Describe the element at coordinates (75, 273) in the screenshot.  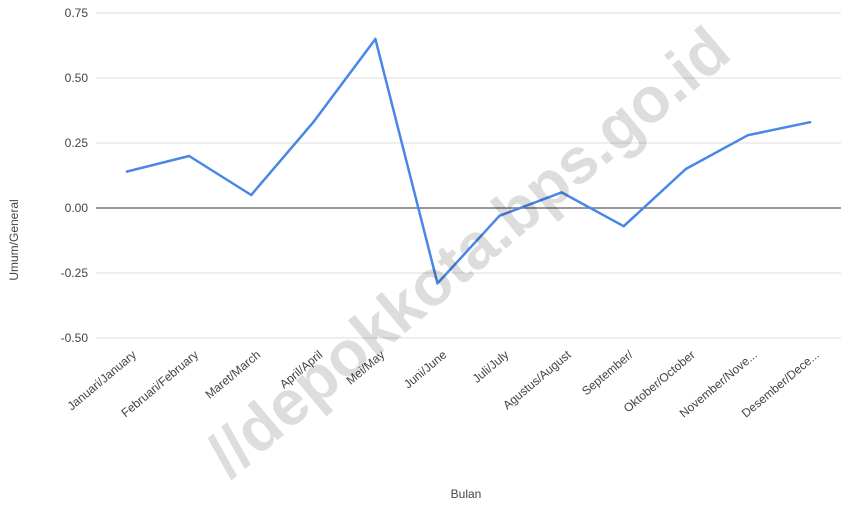
I see `y-tick-label: -0.25` at that location.